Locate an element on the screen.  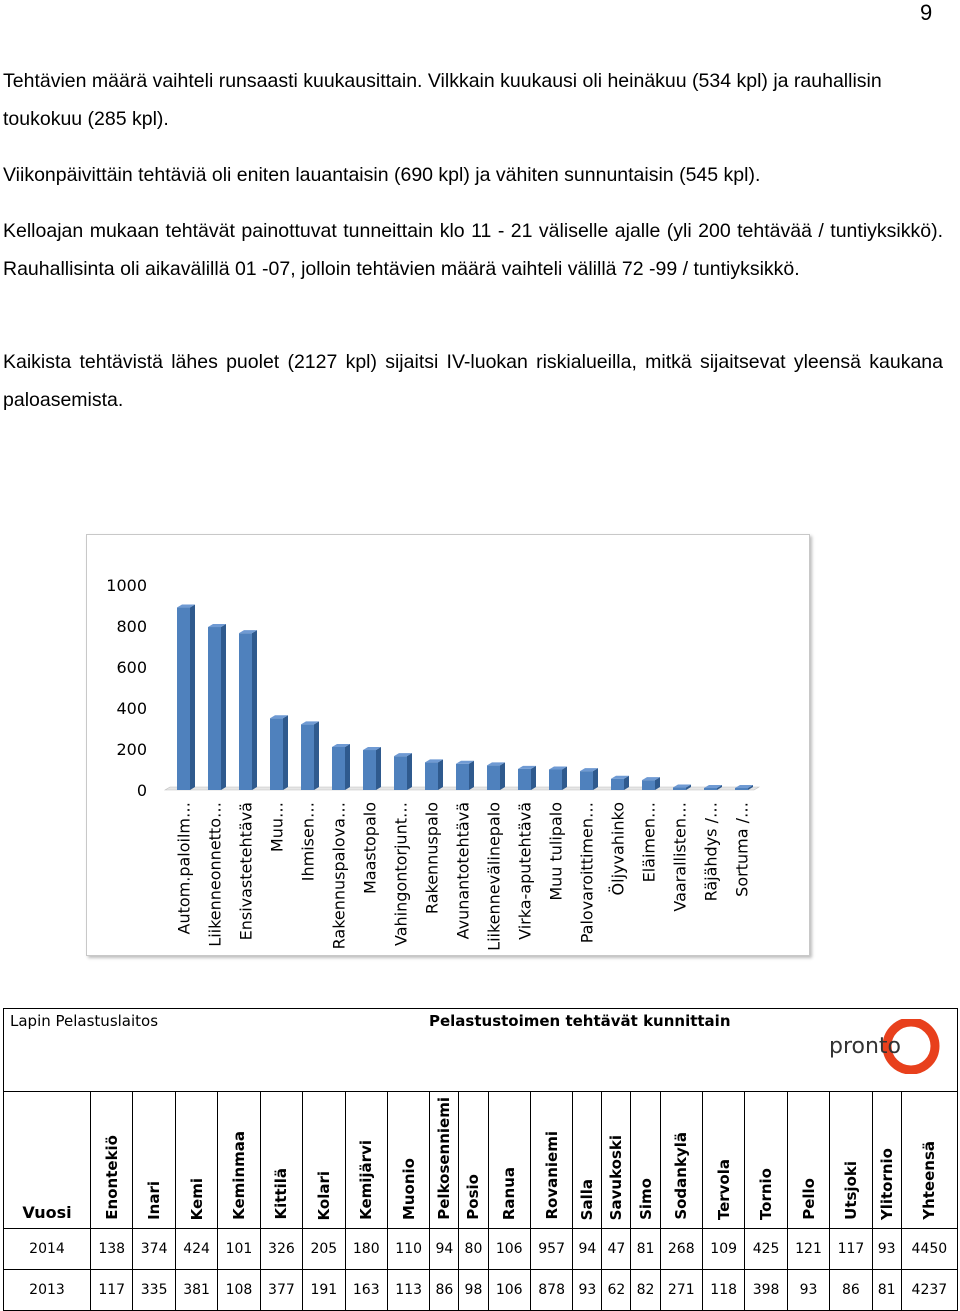
value-cell: 113 is located at coordinates (408, 1290).